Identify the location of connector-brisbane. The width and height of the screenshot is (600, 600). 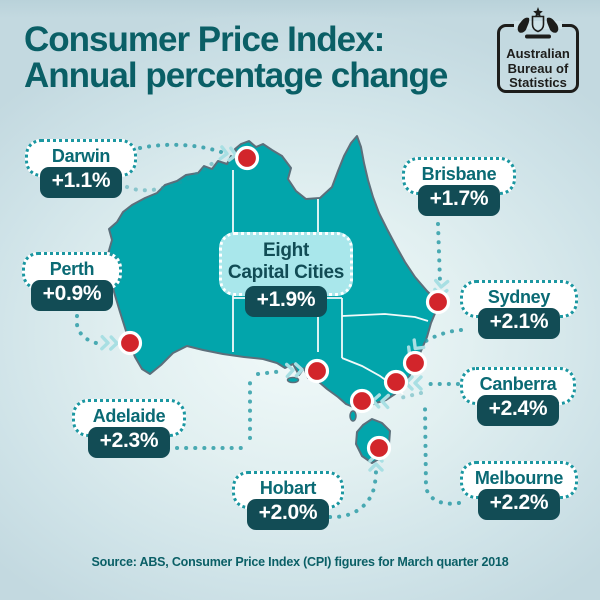
(439, 252).